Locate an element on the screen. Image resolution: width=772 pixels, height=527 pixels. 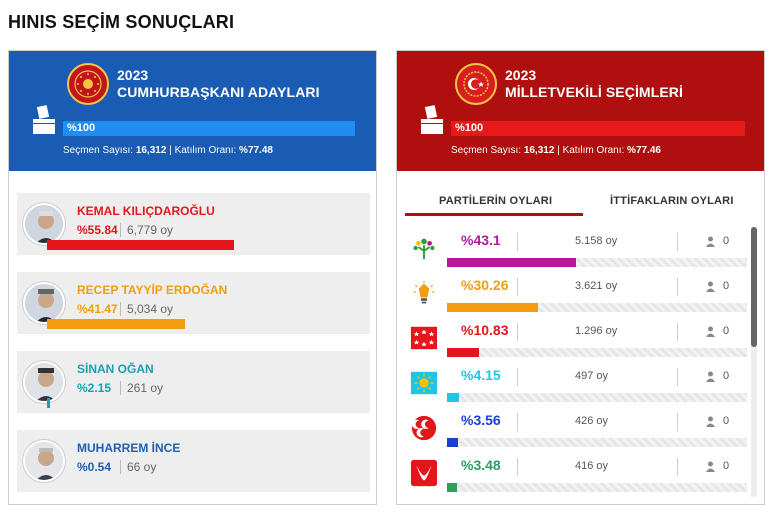
party-percentage: %43.1 is located at coordinates (481, 240).